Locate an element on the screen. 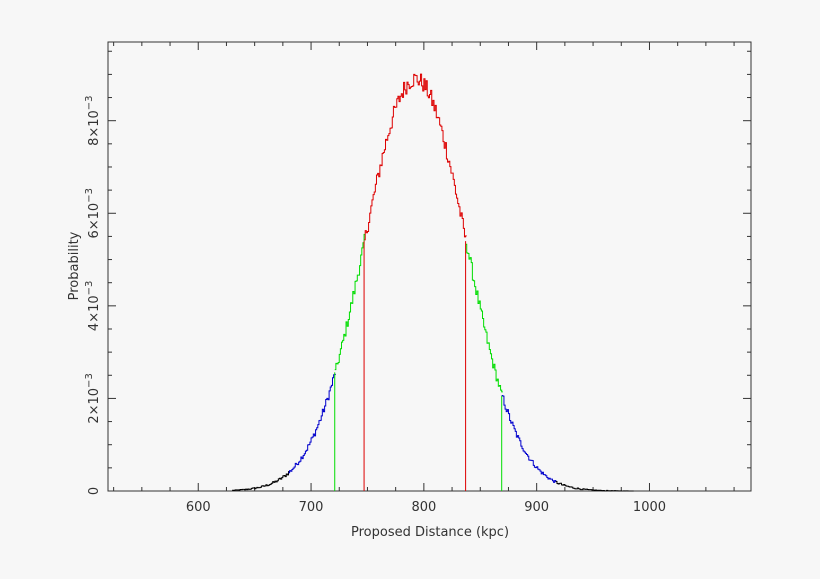  x-tick-label: 800 is located at coordinates (423, 507).